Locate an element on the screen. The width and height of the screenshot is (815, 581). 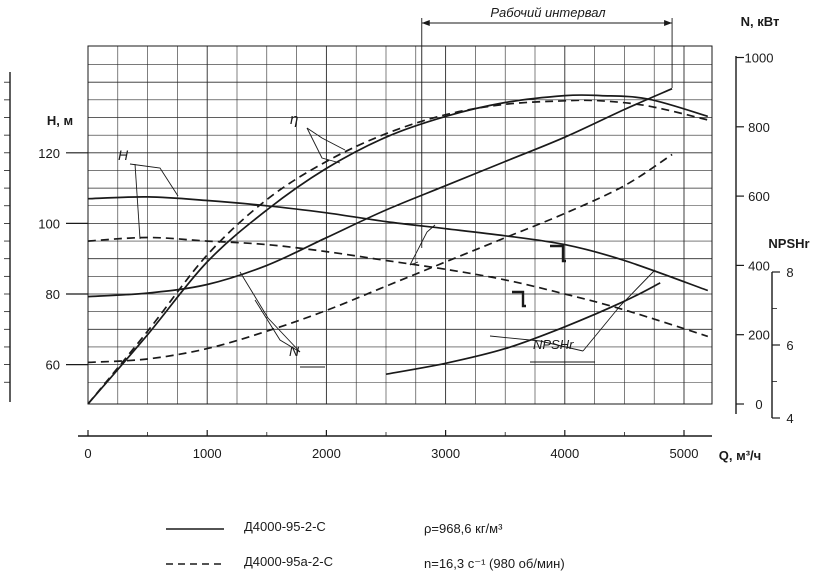
power-tick-label: 600 is located at coordinates (759, 196).